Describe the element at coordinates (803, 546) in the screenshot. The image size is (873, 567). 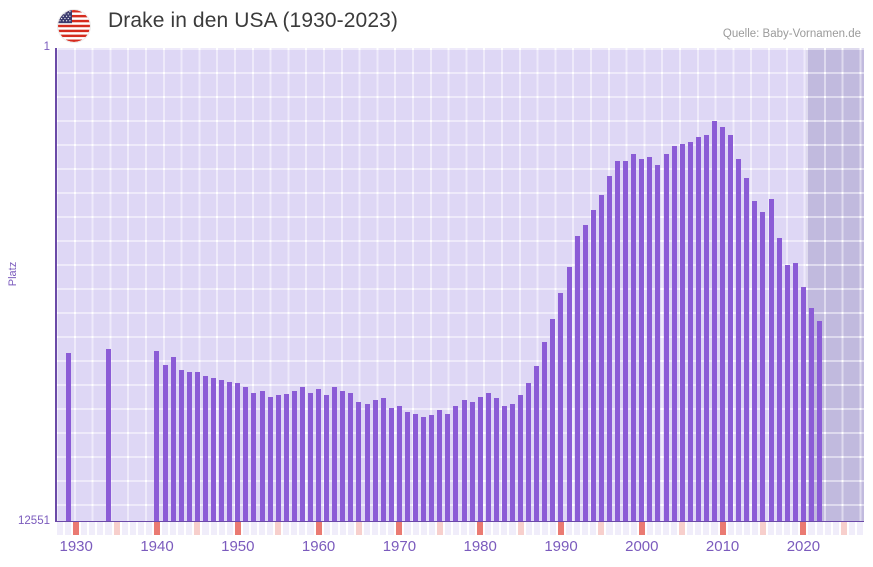
I see `x-axis-tick-label: 2020` at that location.